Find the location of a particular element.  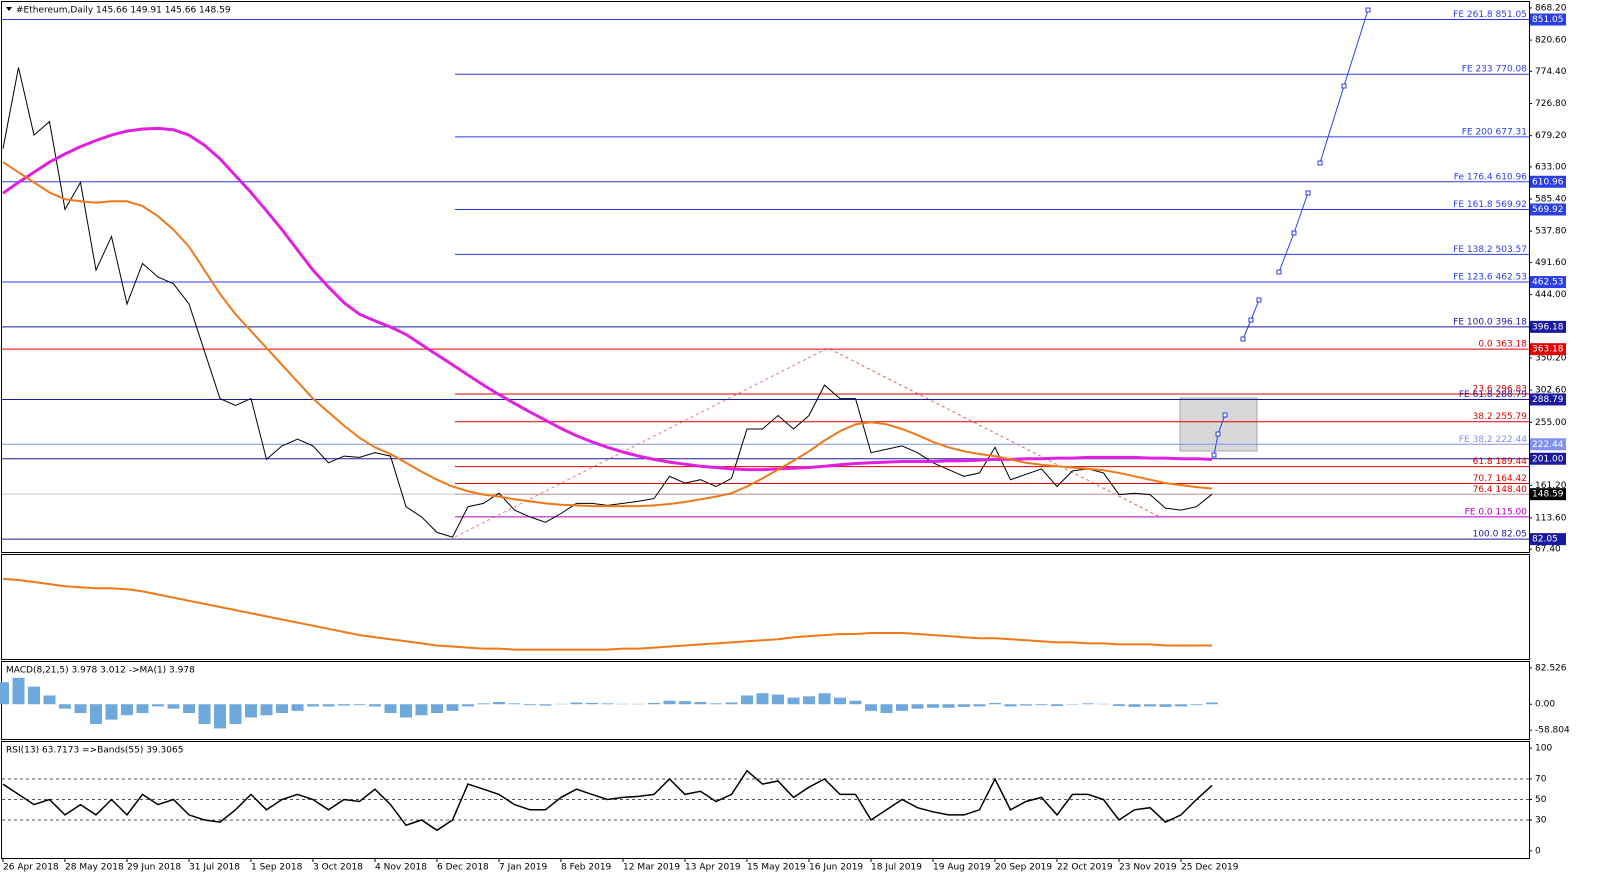

y-tick-label: 161.20 is located at coordinates (1551, 486).